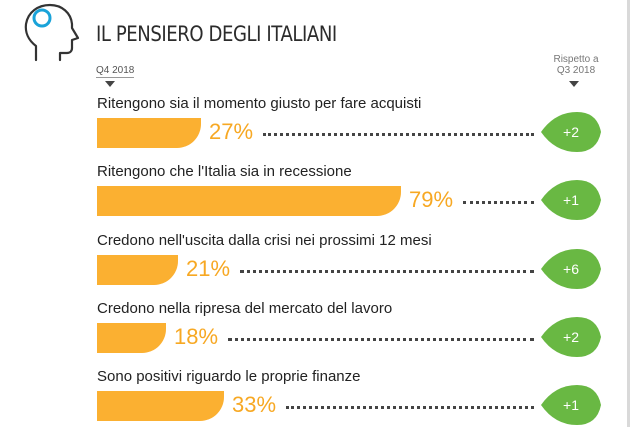 The height and width of the screenshot is (428, 630). Describe the element at coordinates (231, 131) in the screenshot. I see `value-label: 27%` at that location.